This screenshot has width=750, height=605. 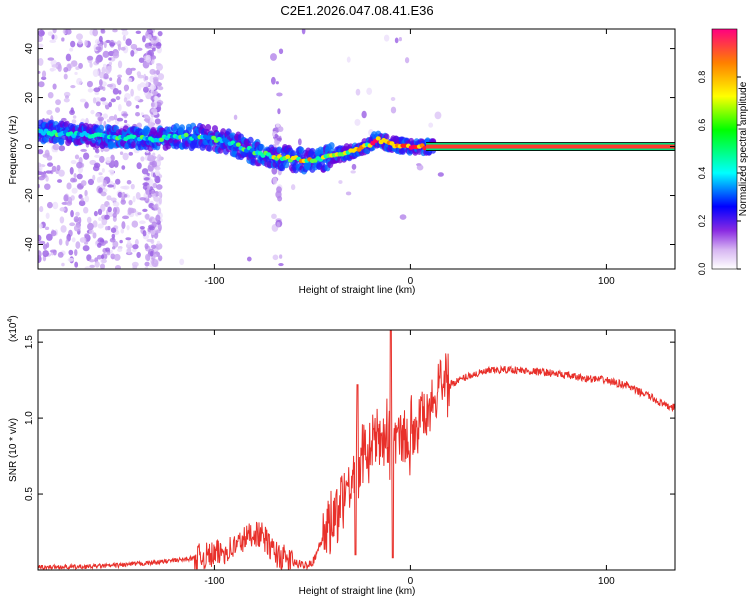 What do you see at coordinates (13, 150) in the screenshot?
I see `spectrogram-y-axis-label: Frequency (Hz)` at bounding box center [13, 150].